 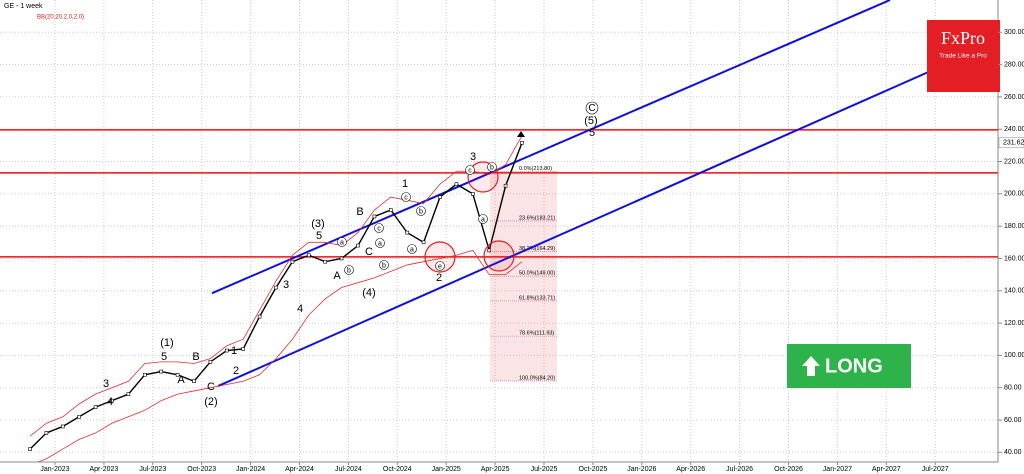 I want to click on fib-label: 100.0%(84.20), so click(x=537, y=378).